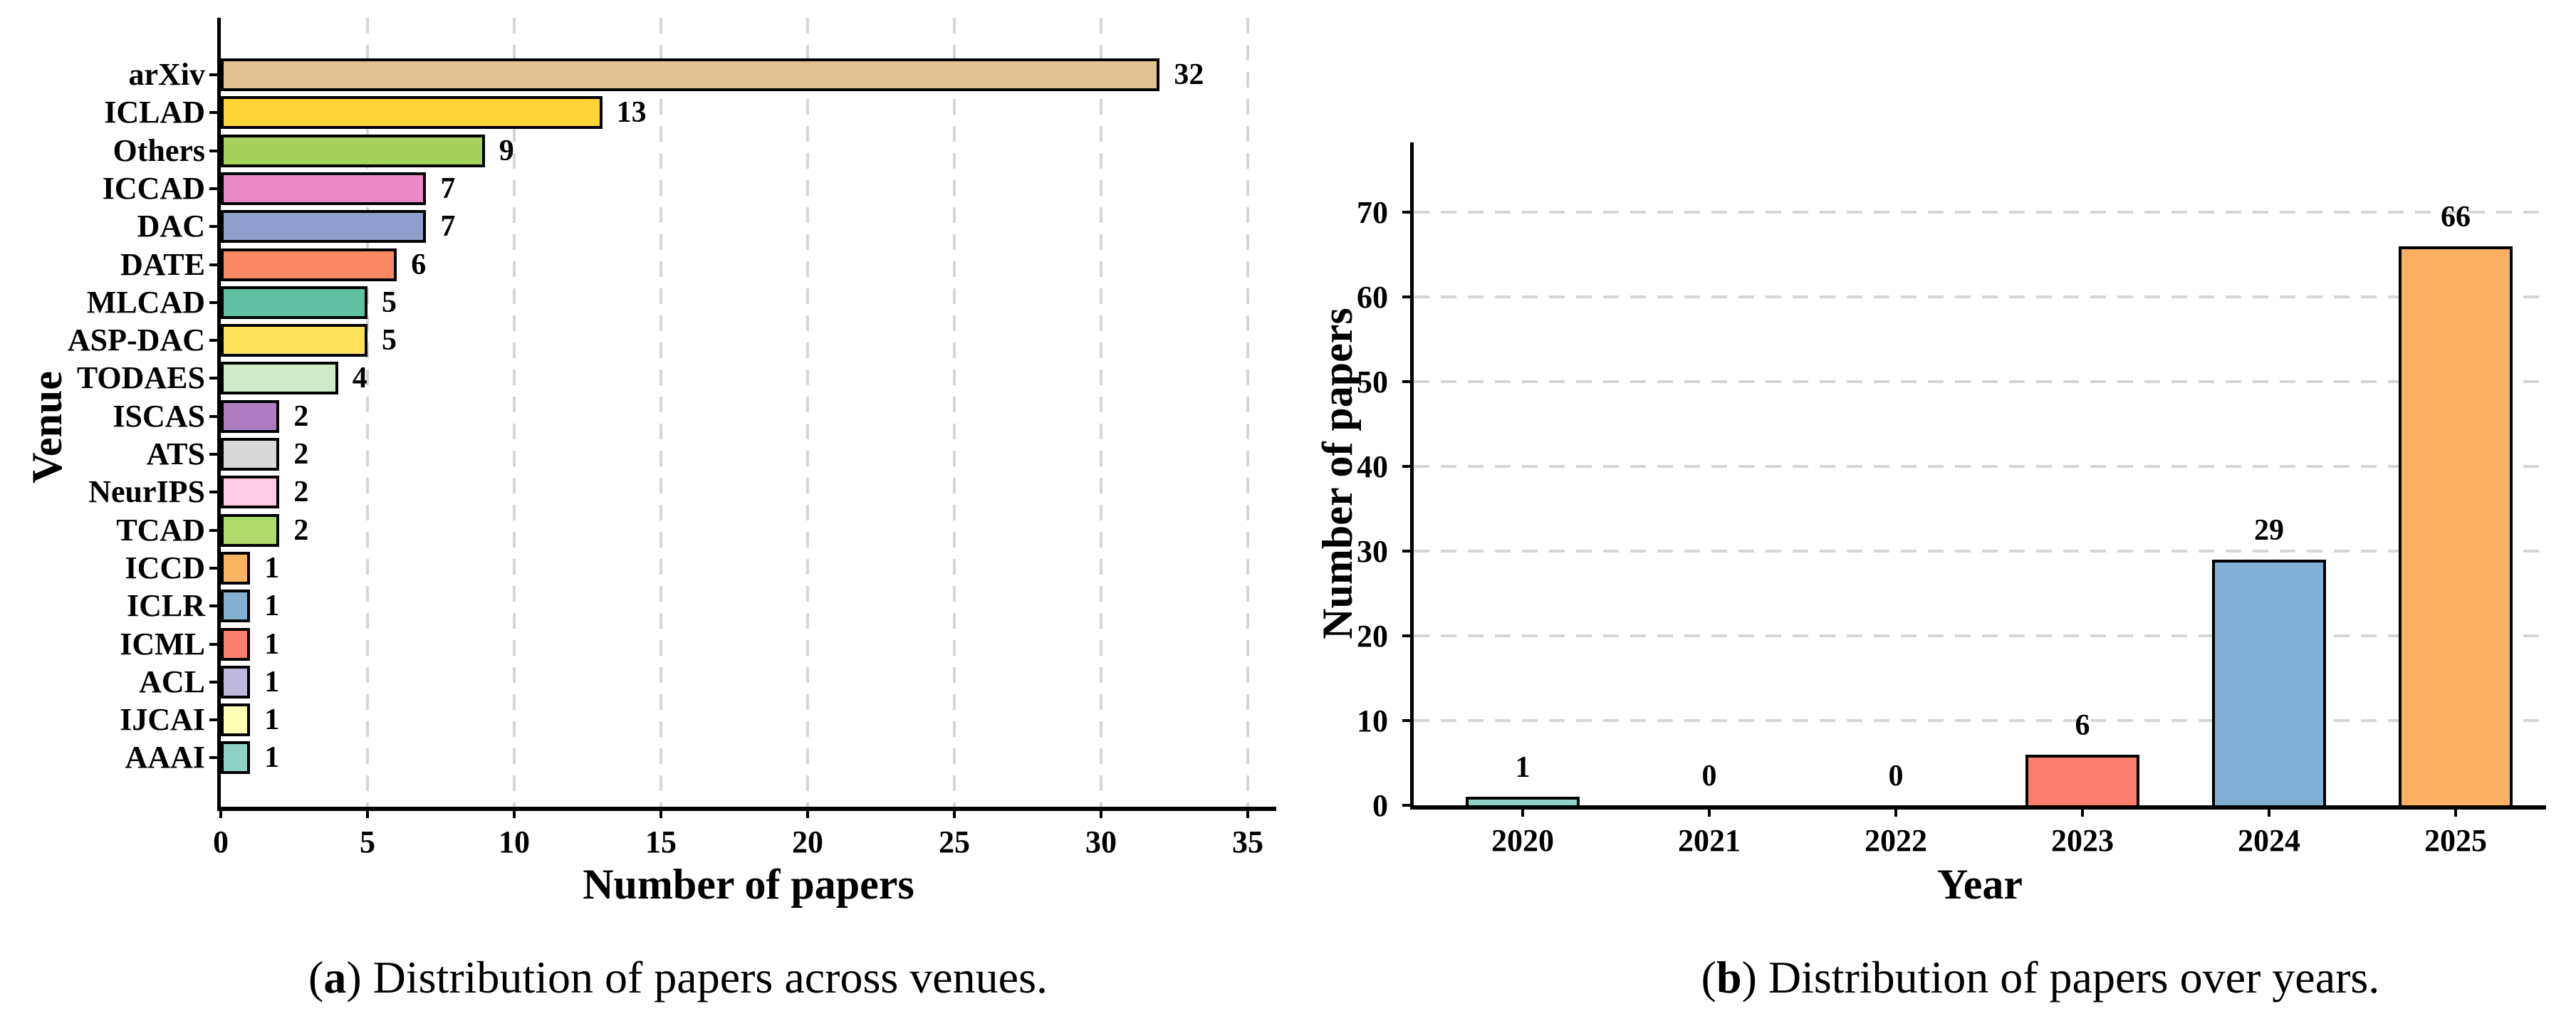 The image size is (2576, 1031). Describe the element at coordinates (301, 416) in the screenshot. I see `bar-value-label-ISCAS: 2` at that location.